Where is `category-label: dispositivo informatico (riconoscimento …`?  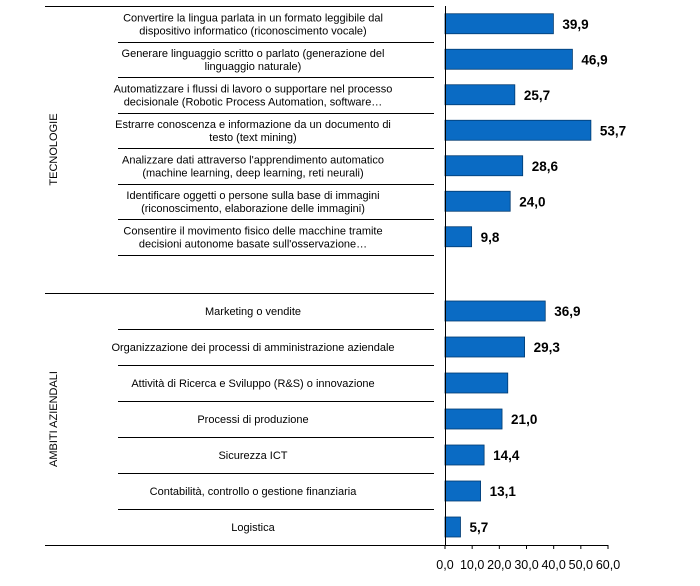
category-label: dispositivo informatico (riconoscimento … is located at coordinates (252, 31).